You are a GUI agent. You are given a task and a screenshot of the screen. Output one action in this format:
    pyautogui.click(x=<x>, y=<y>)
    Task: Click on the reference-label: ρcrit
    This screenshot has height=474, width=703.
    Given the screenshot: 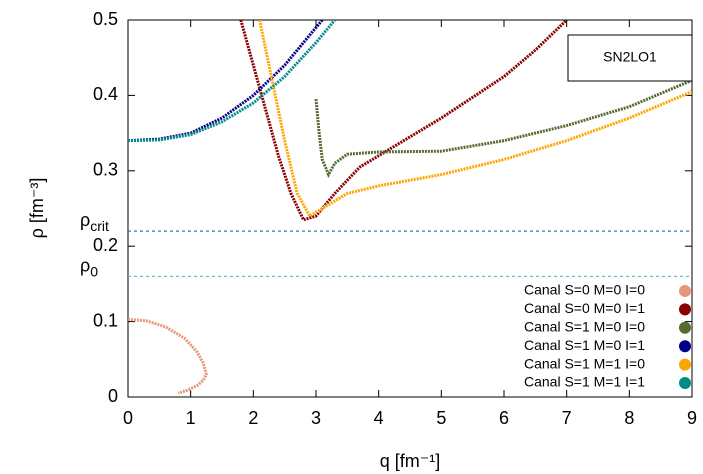 What is the action you would take?
    pyautogui.click(x=94, y=222)
    